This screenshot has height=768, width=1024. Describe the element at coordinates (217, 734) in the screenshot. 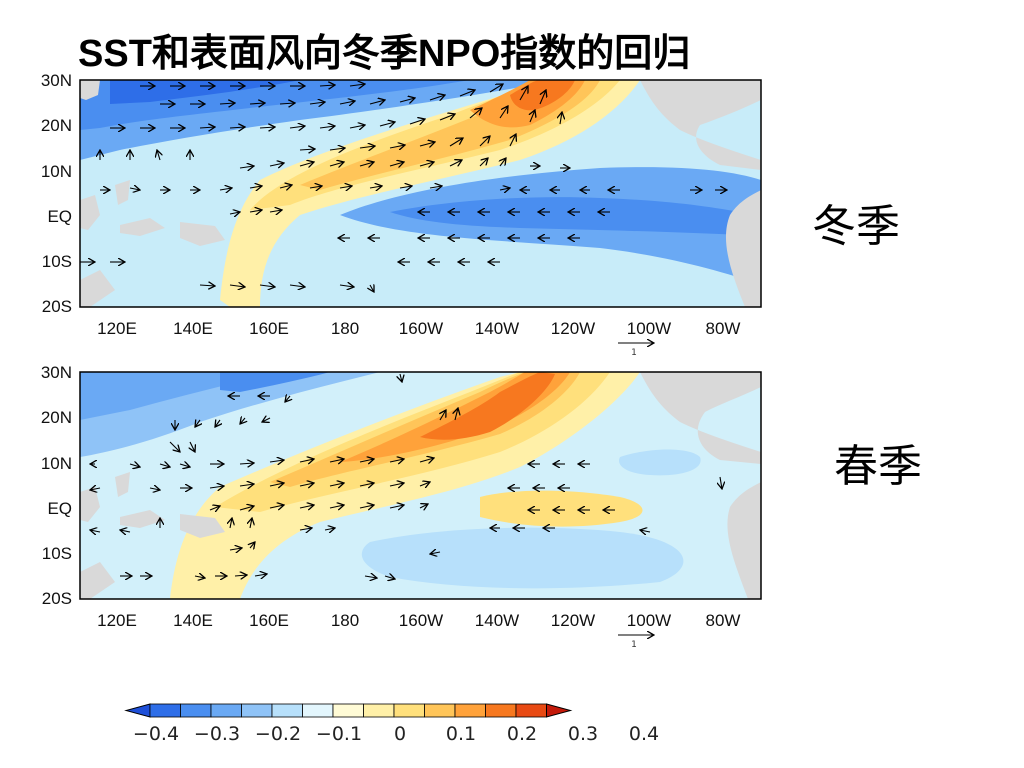

I see `colorbar-tick: −0.3` at that location.